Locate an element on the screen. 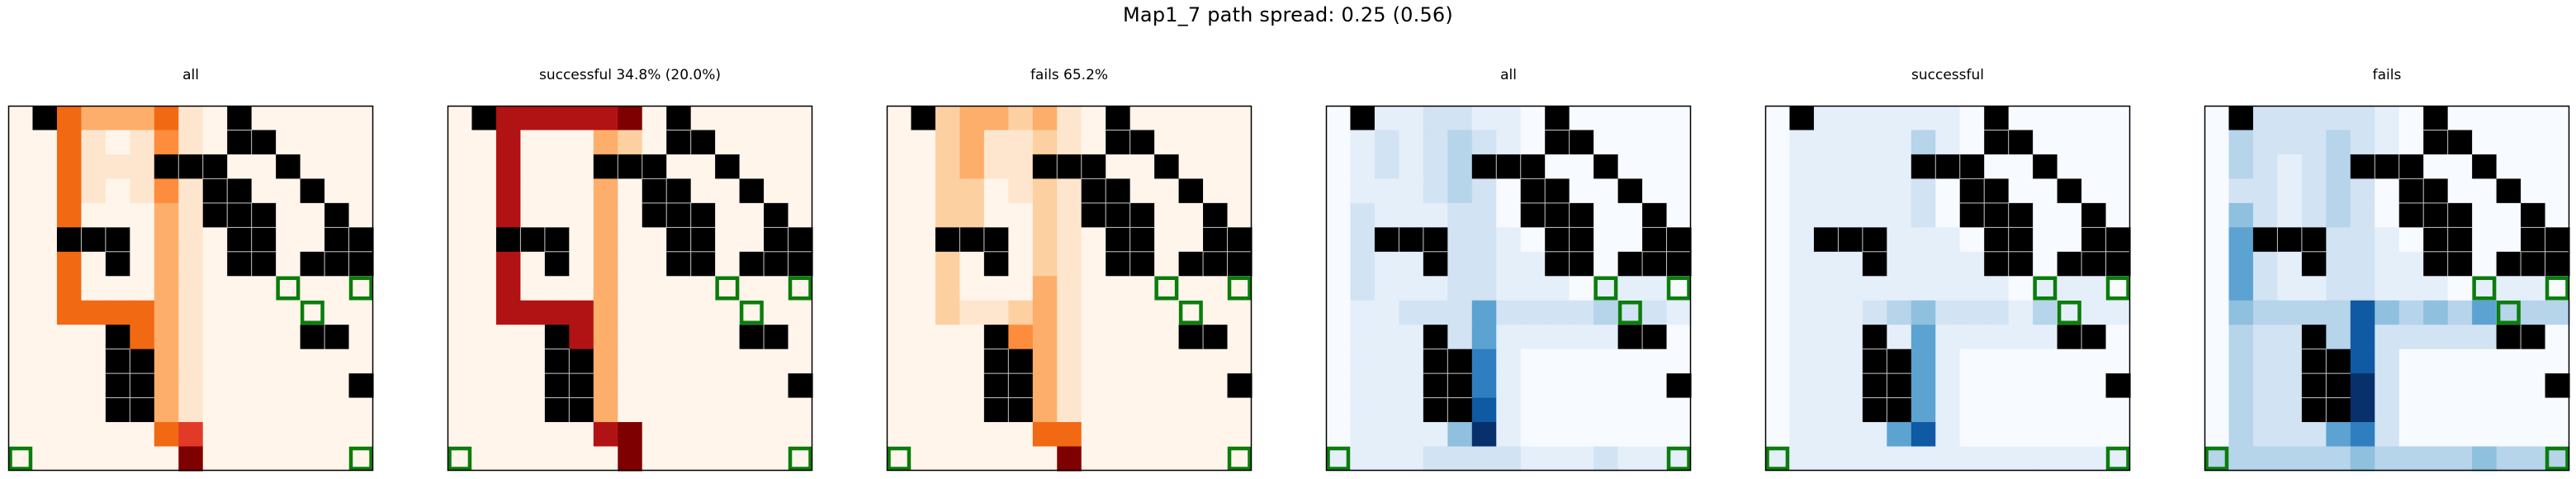  heatmap-grid is located at coordinates (190, 288).